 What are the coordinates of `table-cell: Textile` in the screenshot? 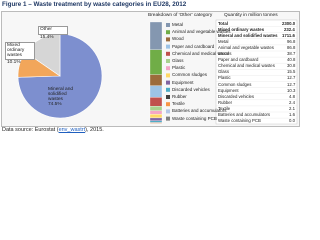 It's located at (224, 108).